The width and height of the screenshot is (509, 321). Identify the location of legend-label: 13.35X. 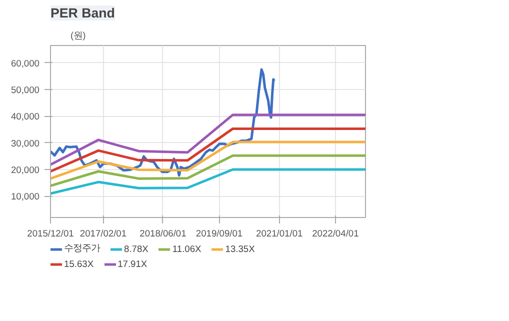
(240, 249).